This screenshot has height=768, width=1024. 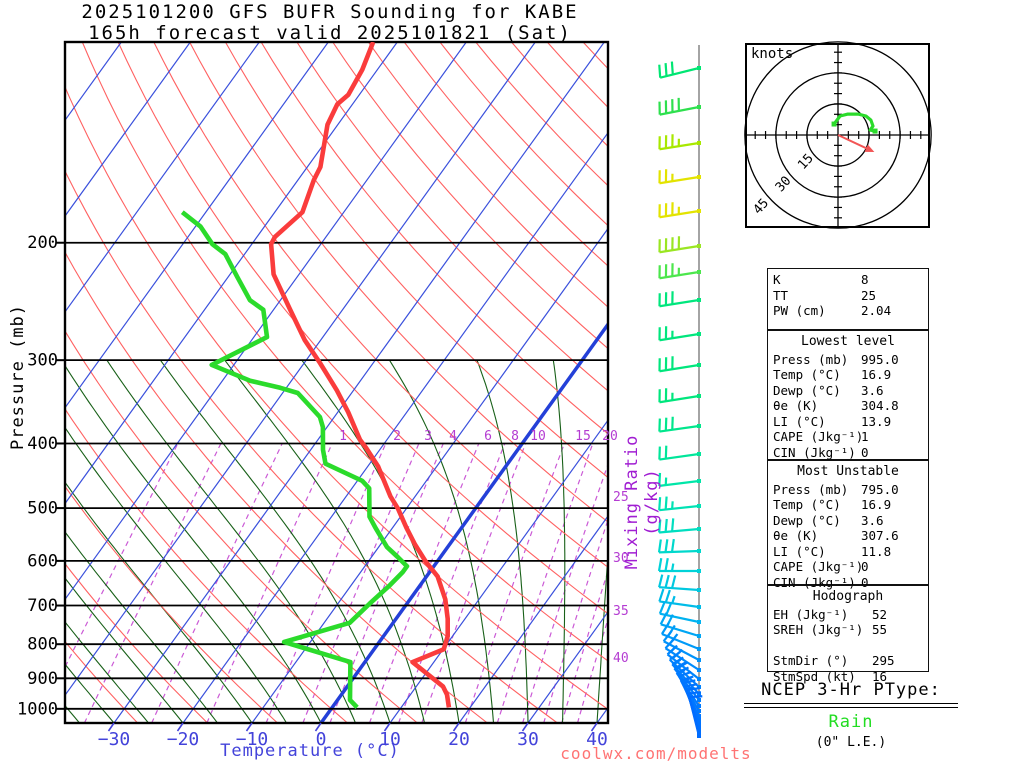 I want to click on ptype-header: NCEP 3-Hr PType:, so click(x=851, y=690).